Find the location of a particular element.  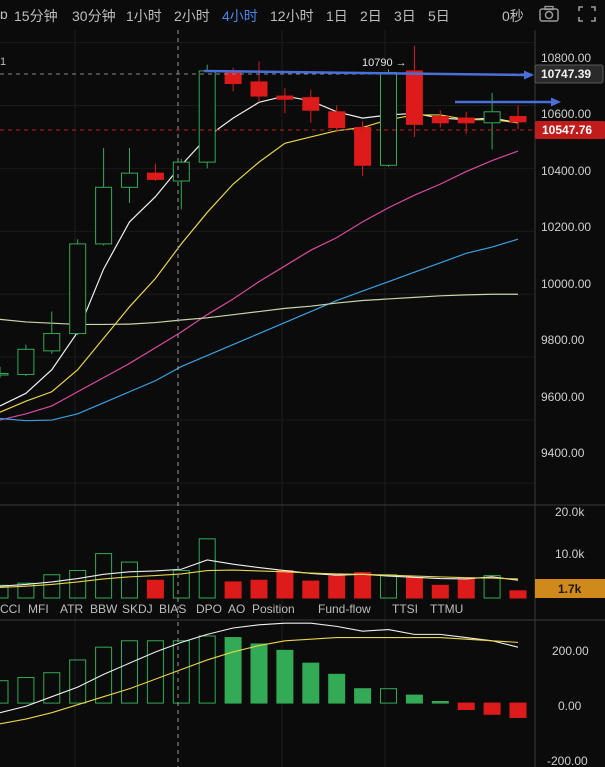

volume-average-lines is located at coordinates (259, 573).